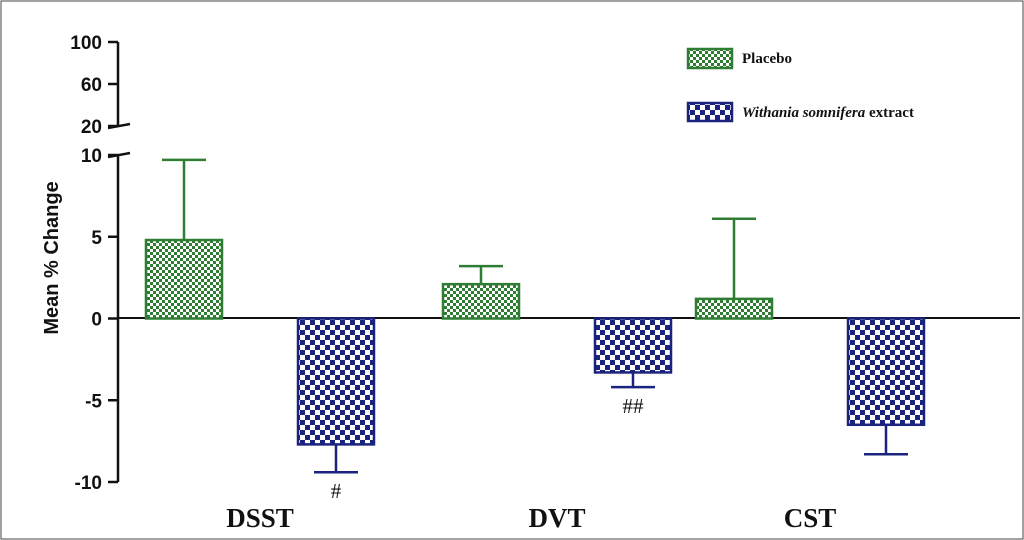  Describe the element at coordinates (804, 113) in the screenshot. I see `legend-label-ws-italic: Withania somnifera` at that location.